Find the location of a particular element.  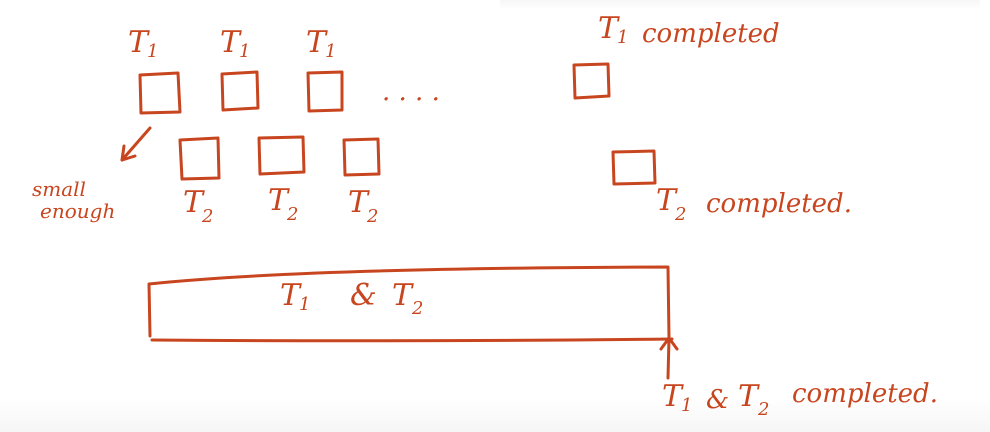

t1-label-1: T 1 is located at coordinates (143, 43).